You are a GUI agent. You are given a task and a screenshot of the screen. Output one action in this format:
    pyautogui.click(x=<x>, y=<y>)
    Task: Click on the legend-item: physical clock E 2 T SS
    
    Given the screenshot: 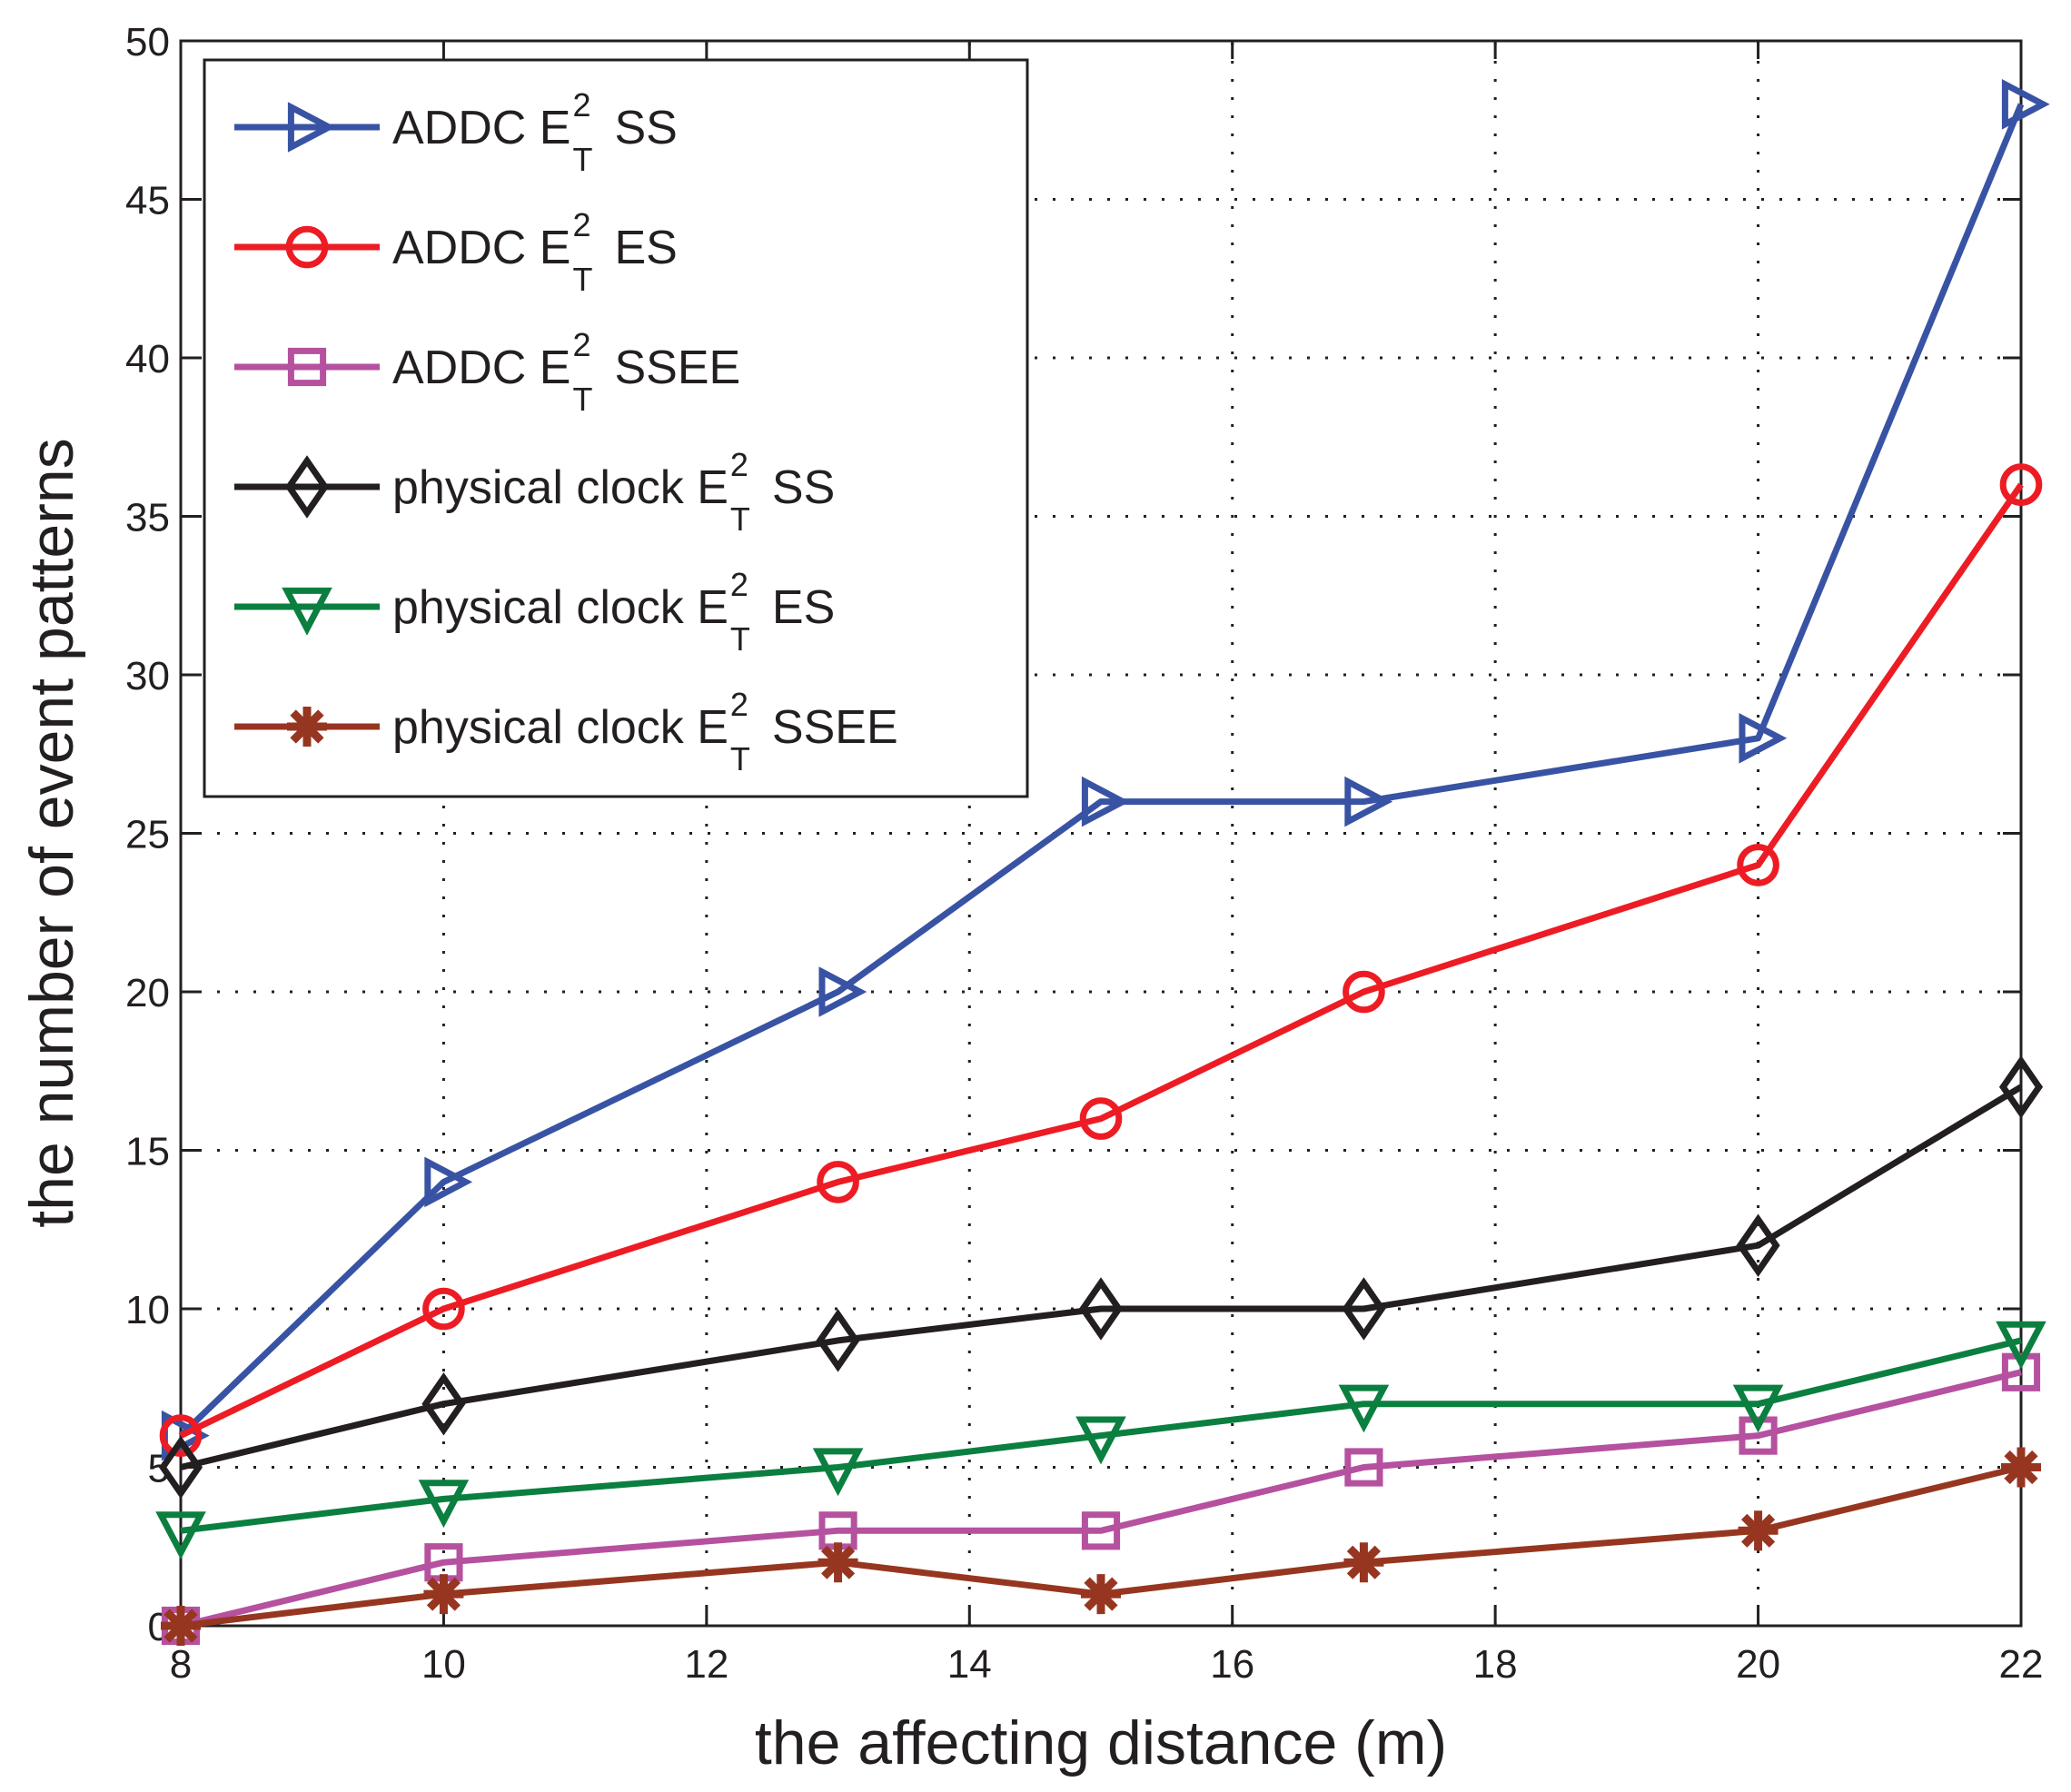 What is the action you would take?
    pyautogui.click(x=535, y=492)
    